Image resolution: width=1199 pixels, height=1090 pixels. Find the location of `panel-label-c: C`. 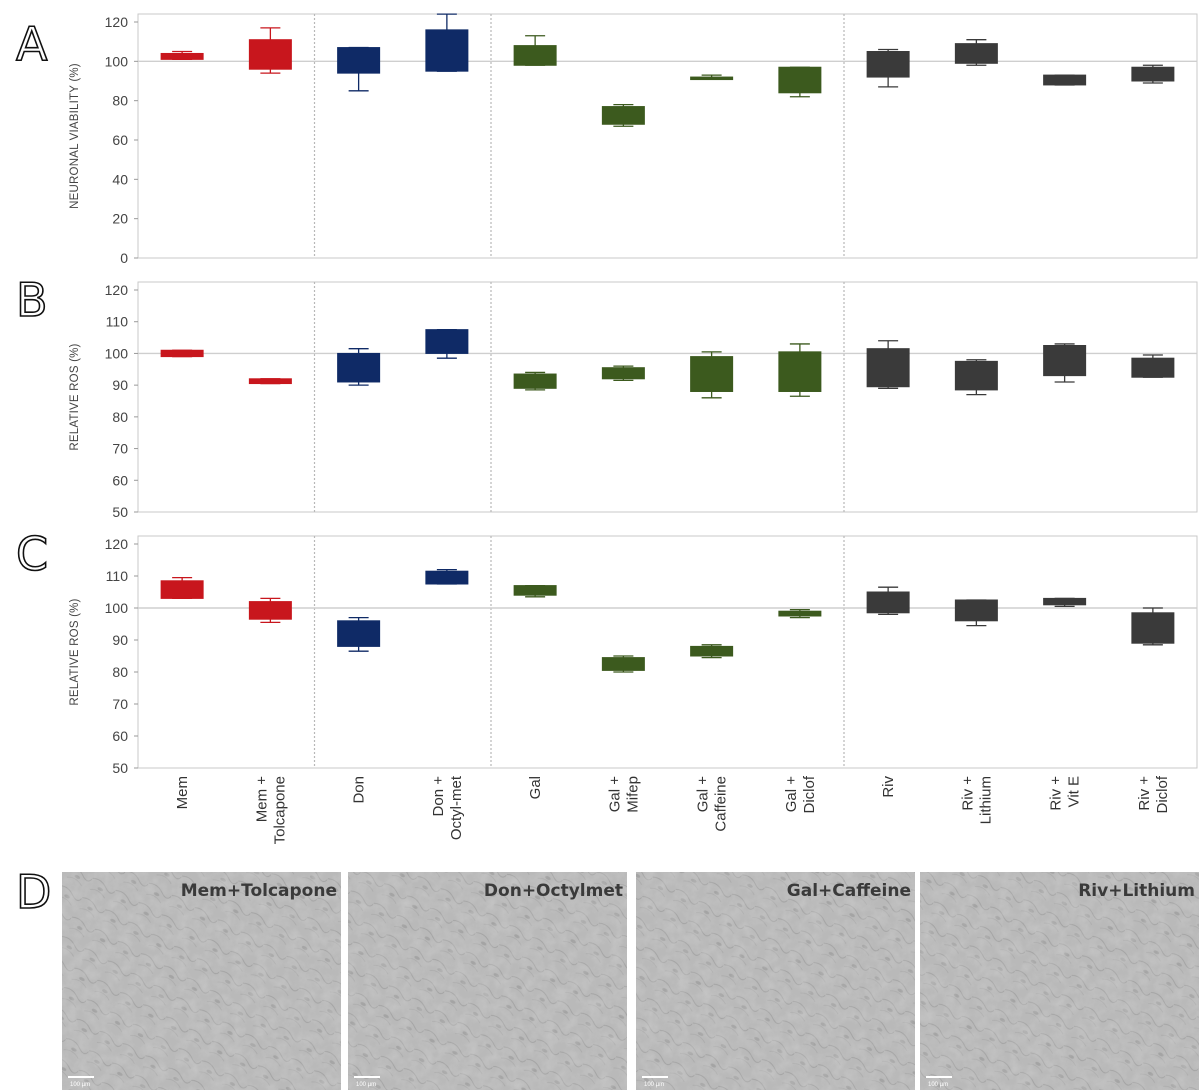

panel-label-c: C is located at coordinates (32, 554).